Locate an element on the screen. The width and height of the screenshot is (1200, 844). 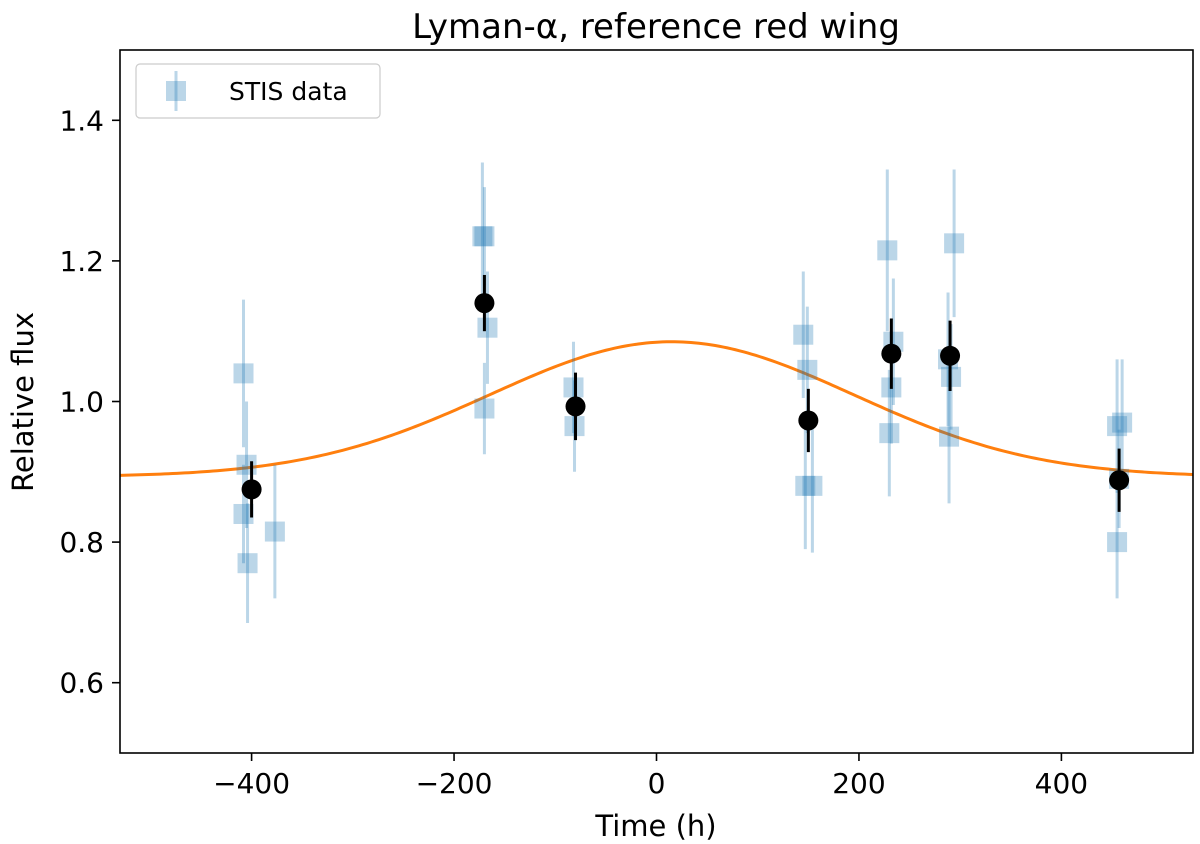
x-tick-label: −200 is located at coordinates (454, 783).